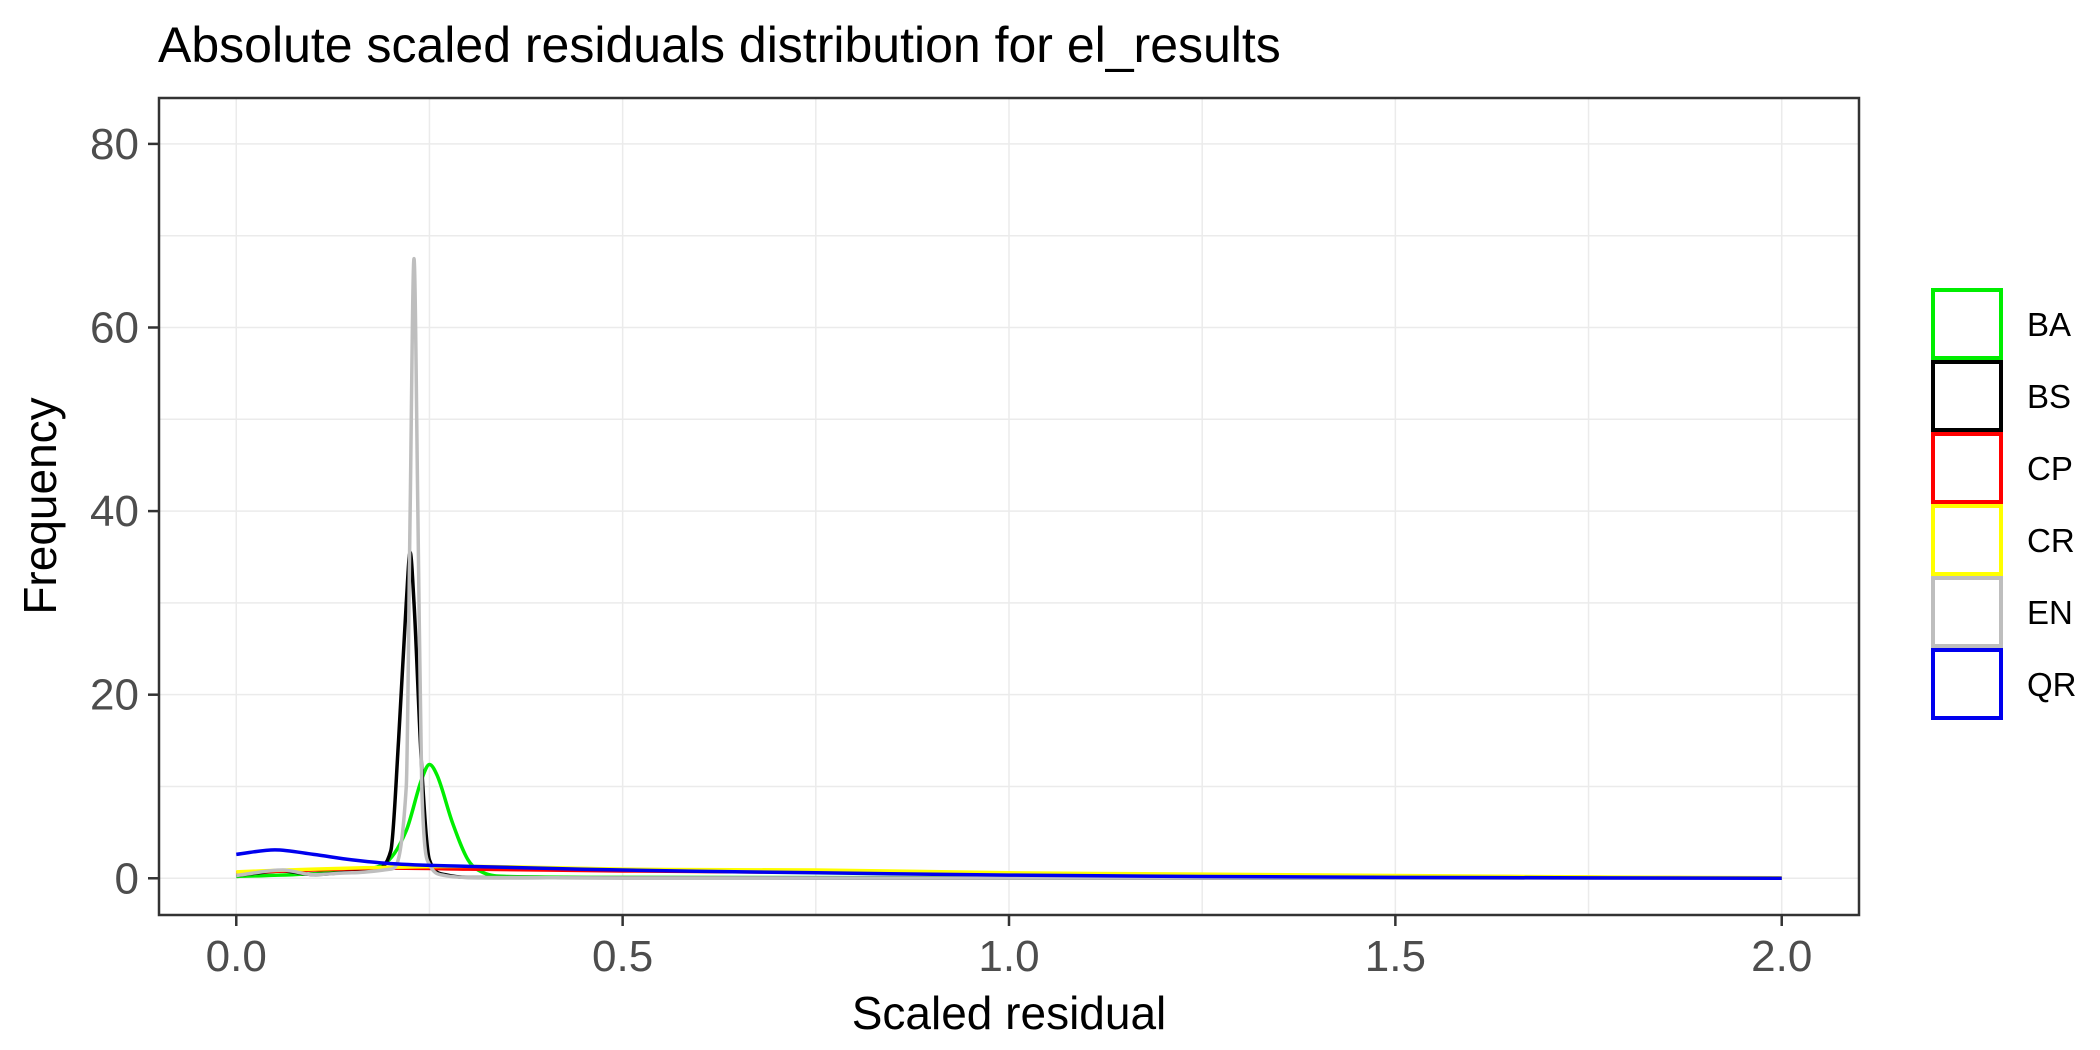 This screenshot has height=1050, width=2100. What do you see at coordinates (2049, 324) in the screenshot?
I see `legend-label-ba: BA` at bounding box center [2049, 324].